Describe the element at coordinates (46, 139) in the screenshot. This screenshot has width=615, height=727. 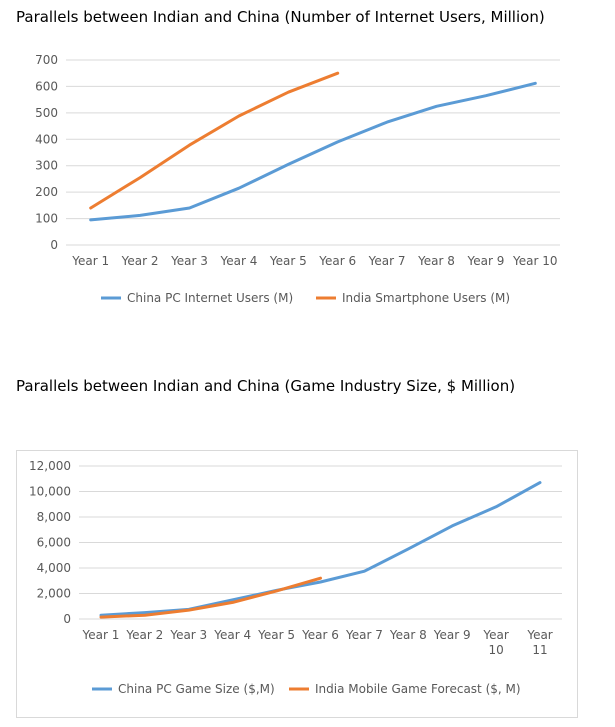
I see `chart1-y-tick-label: 400` at that location.